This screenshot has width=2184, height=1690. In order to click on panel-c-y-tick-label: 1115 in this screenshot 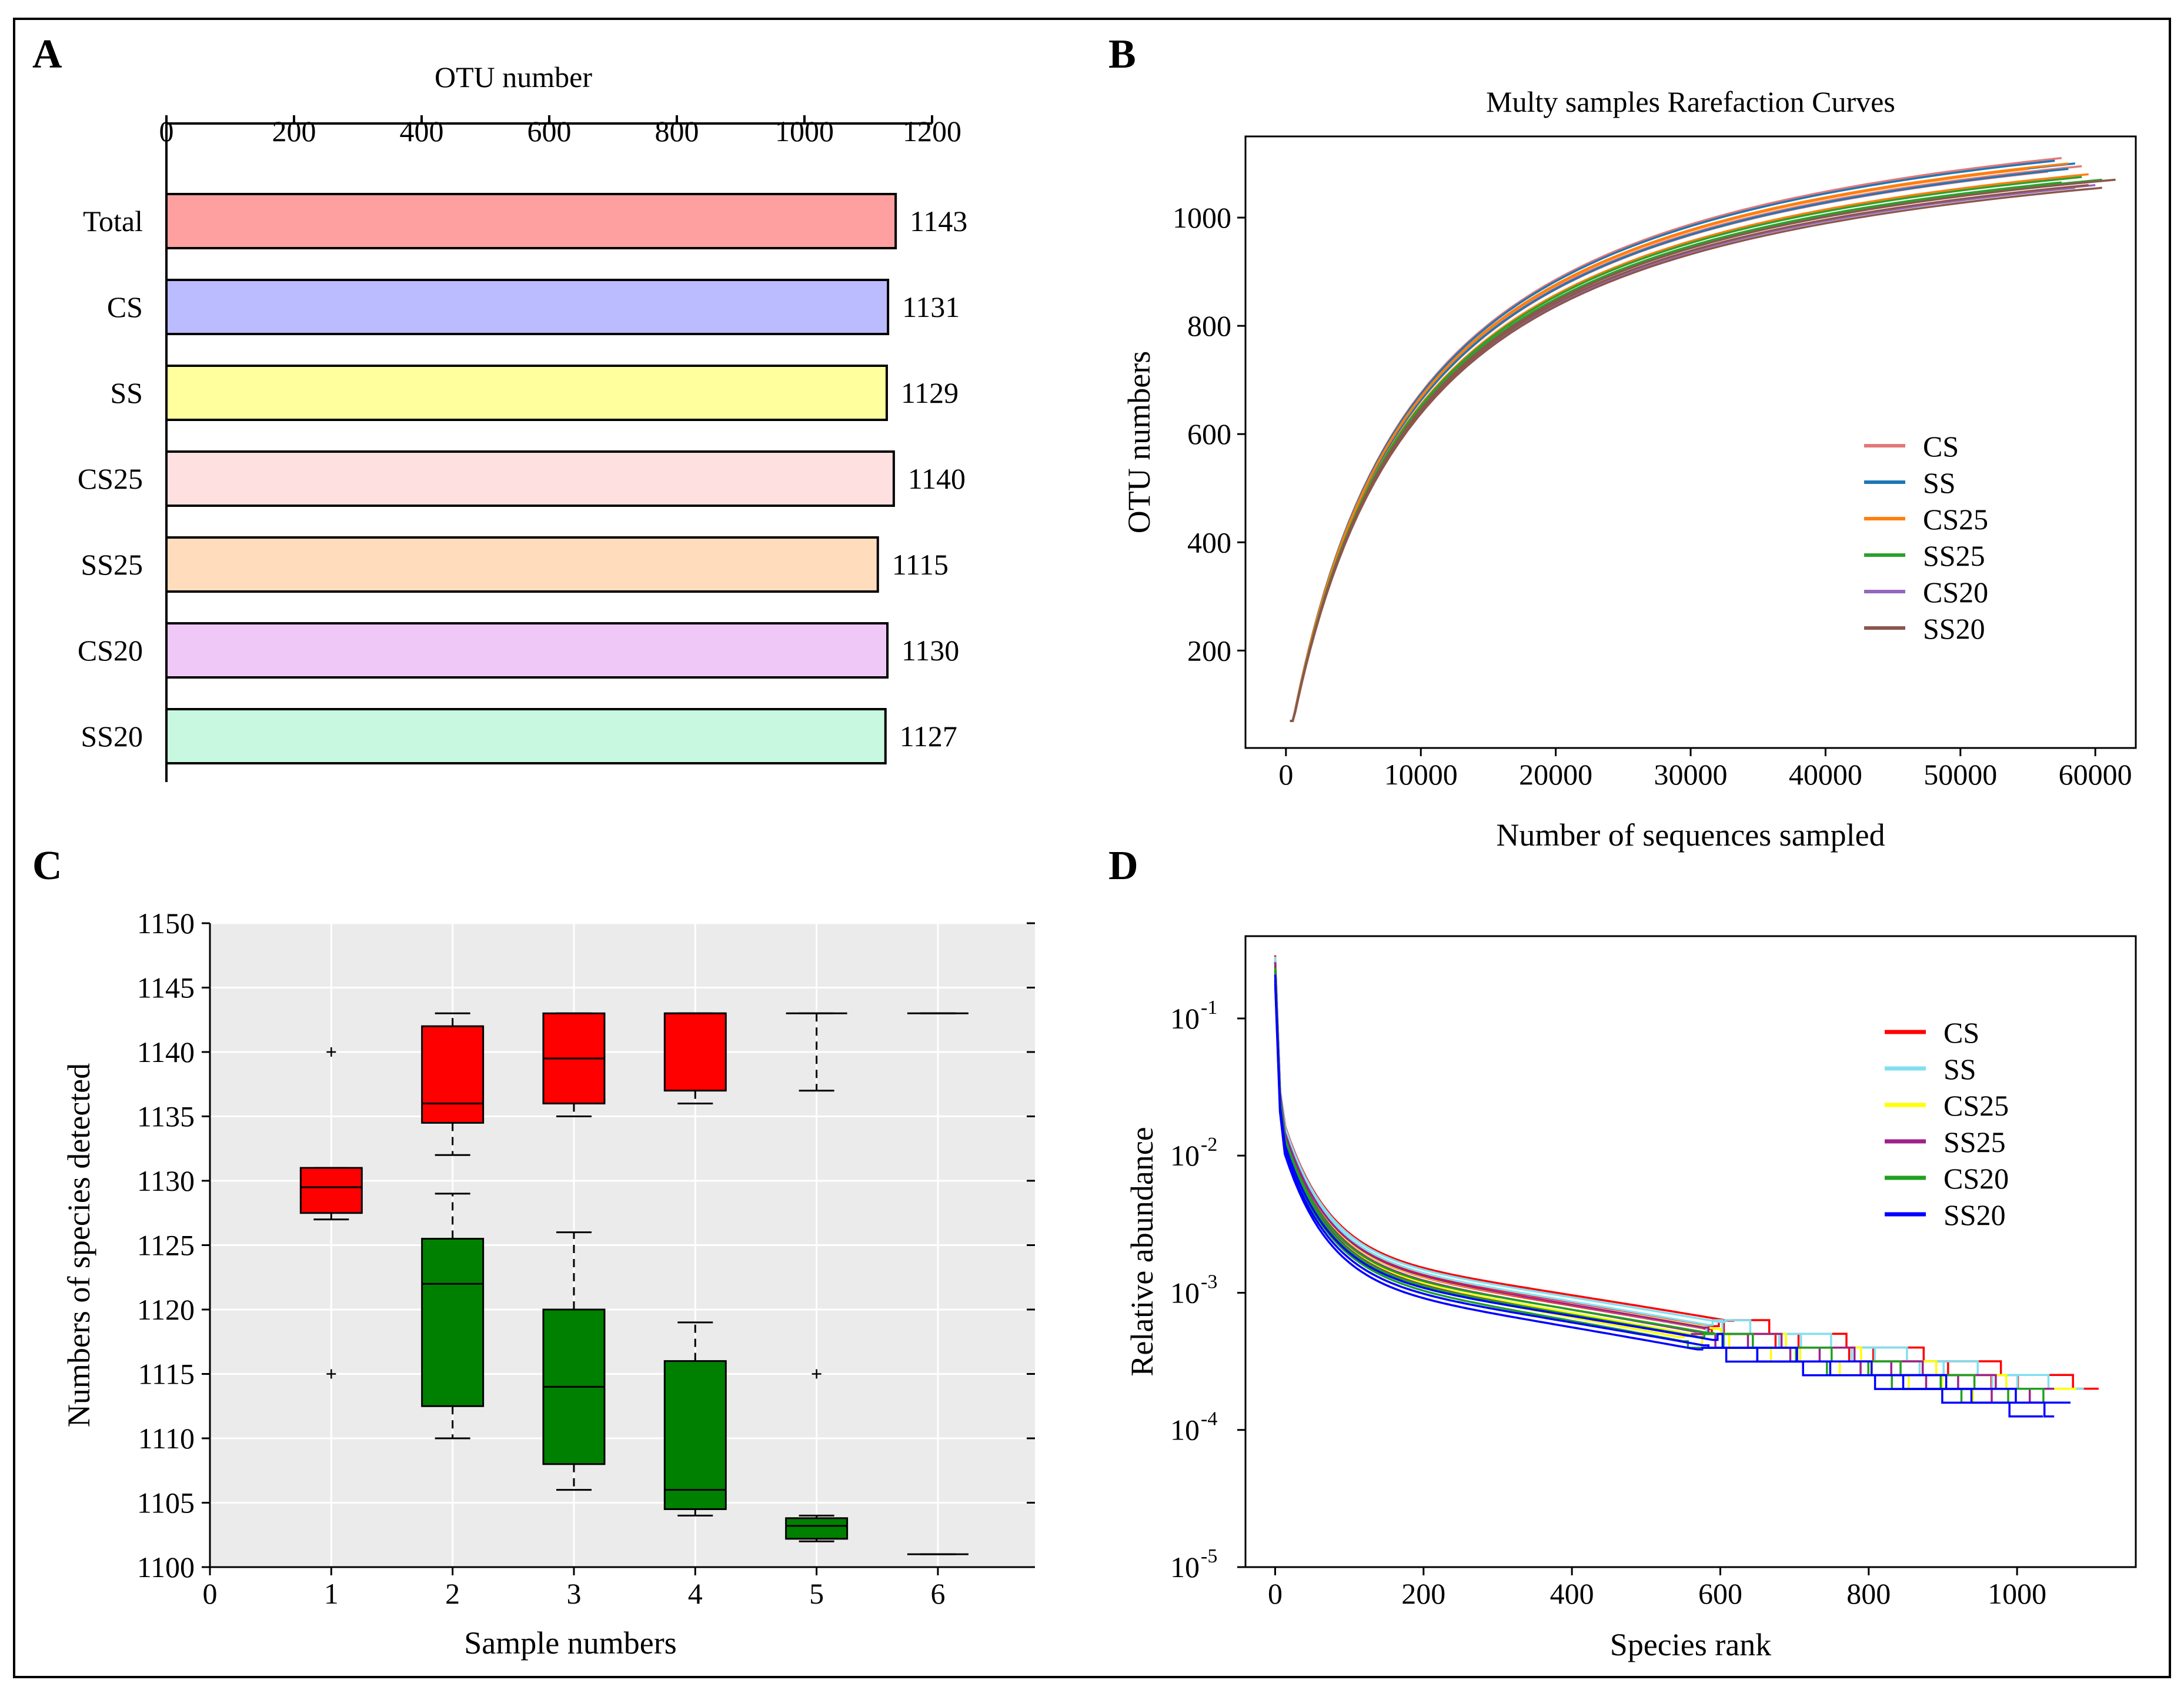, I will do `click(166, 1374)`.